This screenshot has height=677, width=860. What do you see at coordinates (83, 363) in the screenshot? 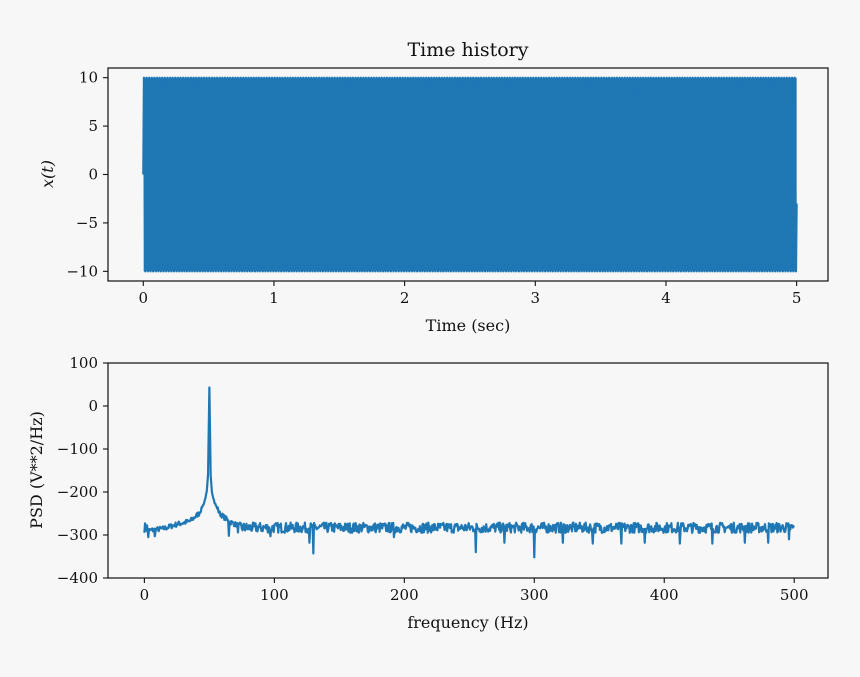
I see `psd-y-tick-label: 100` at bounding box center [83, 363].